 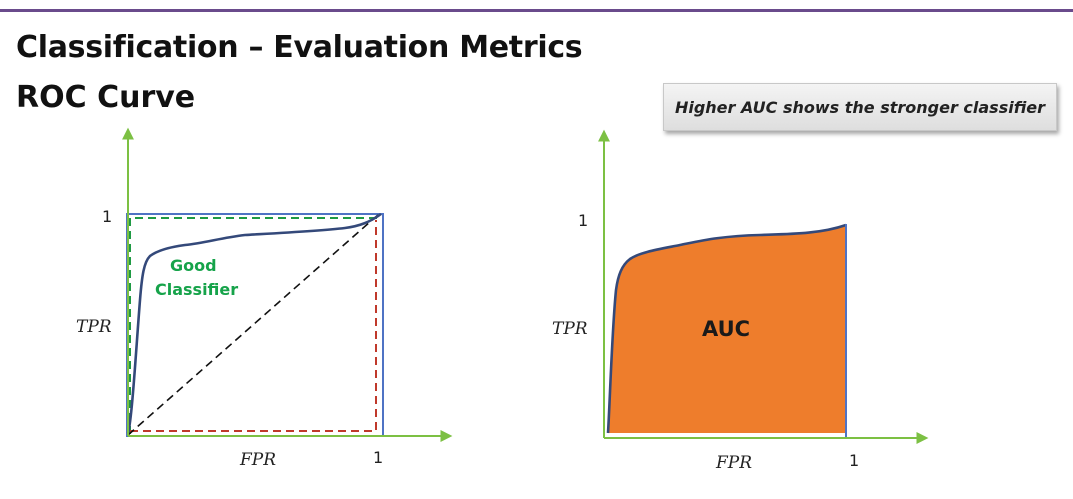 What do you see at coordinates (583, 220) in the screenshot?
I see `right-y-tick: 1` at bounding box center [583, 220].